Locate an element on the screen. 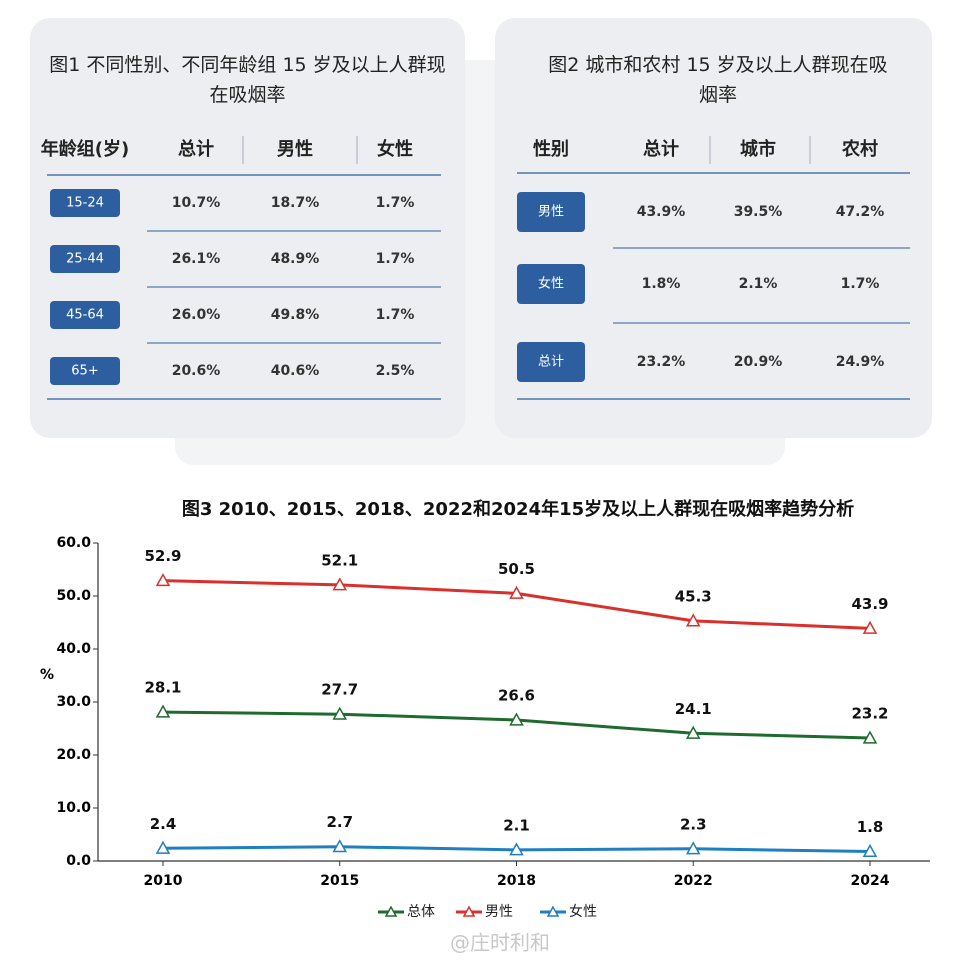  row-label: 25-44 is located at coordinates (85, 259).